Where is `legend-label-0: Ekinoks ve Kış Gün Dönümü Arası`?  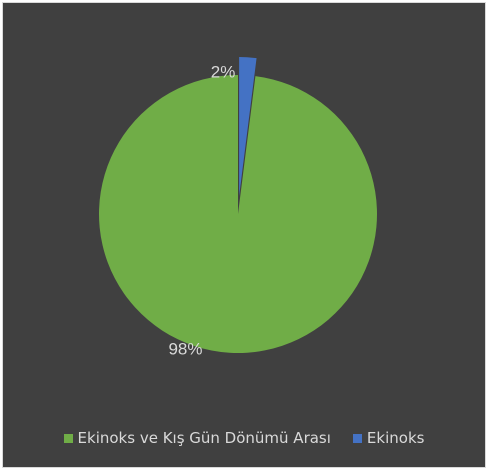 legend-label-0: Ekinoks ve Kış Gün Dönümü Arası is located at coordinates (204, 438).